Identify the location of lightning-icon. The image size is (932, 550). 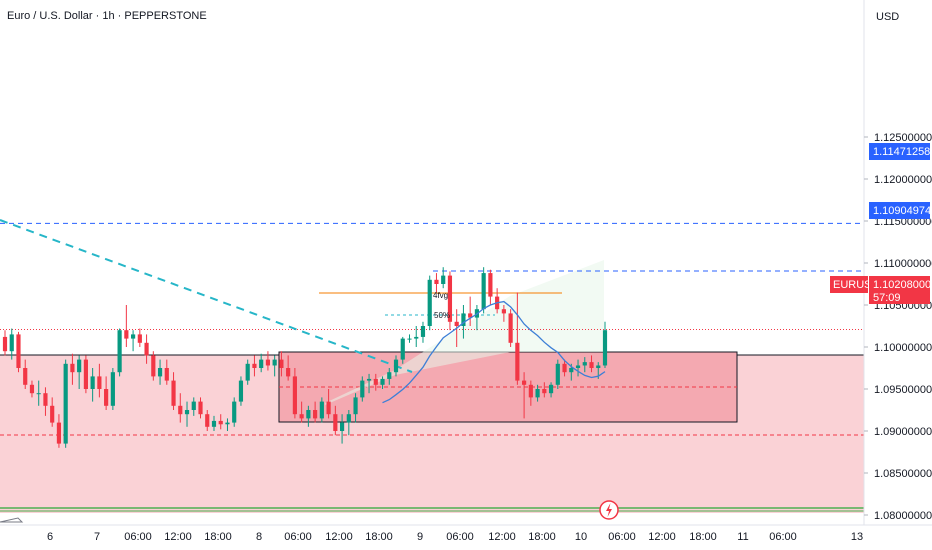
(609, 510).